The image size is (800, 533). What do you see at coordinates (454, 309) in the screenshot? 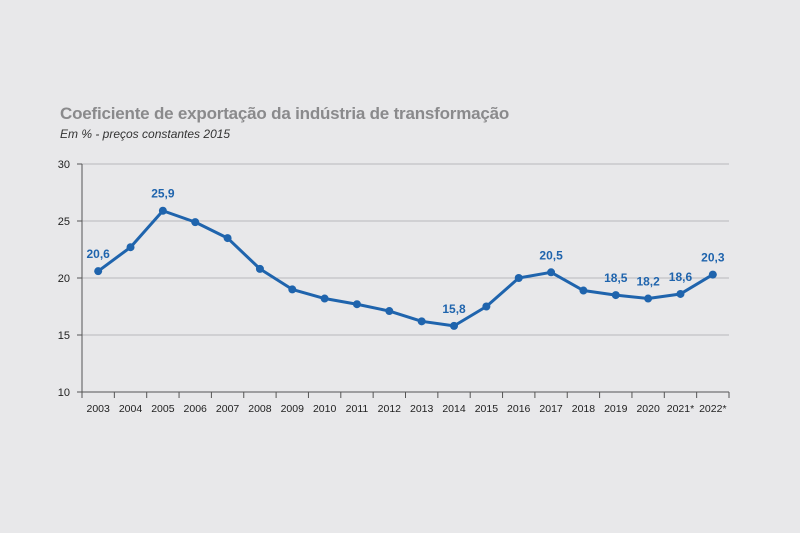
I see `data-label: 15,8` at bounding box center [454, 309].